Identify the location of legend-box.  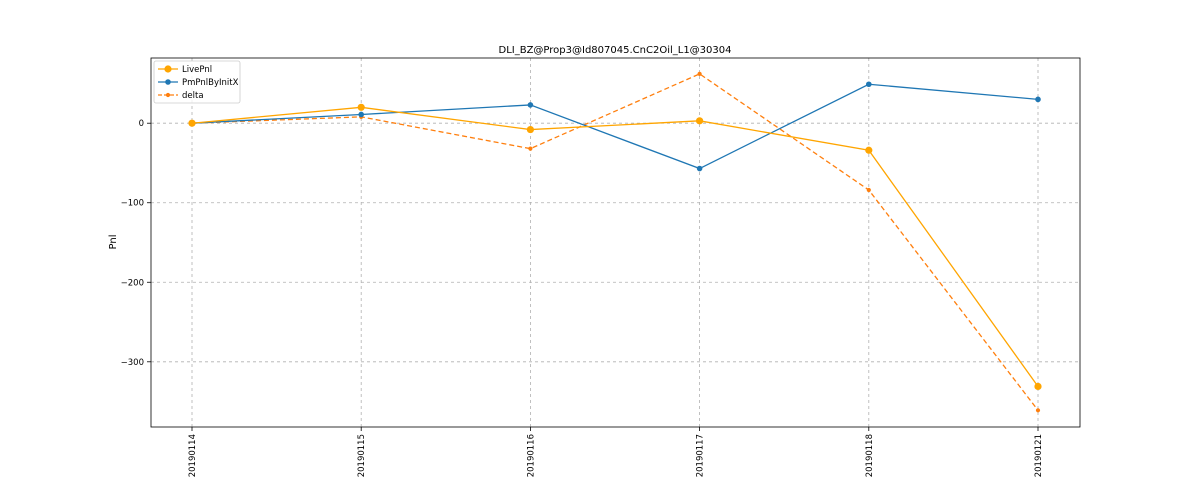
(197, 82).